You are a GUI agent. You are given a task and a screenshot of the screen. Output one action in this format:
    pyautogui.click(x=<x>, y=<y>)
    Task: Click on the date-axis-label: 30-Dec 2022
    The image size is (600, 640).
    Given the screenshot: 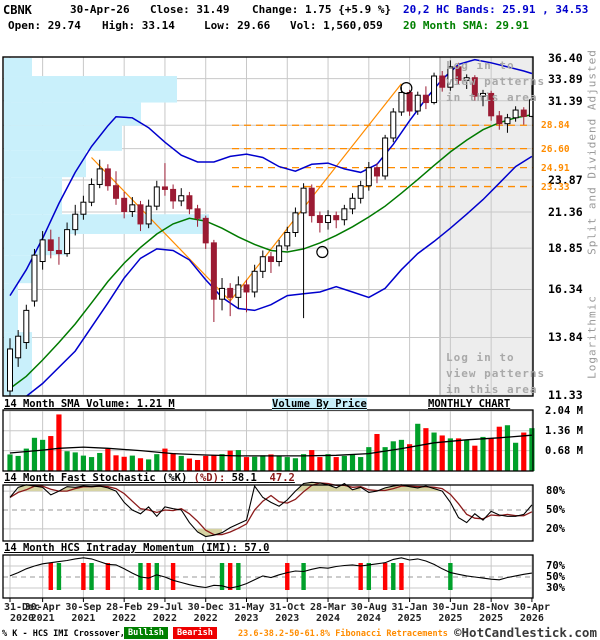 What is the action you would take?
    pyautogui.click(x=205, y=613)
    